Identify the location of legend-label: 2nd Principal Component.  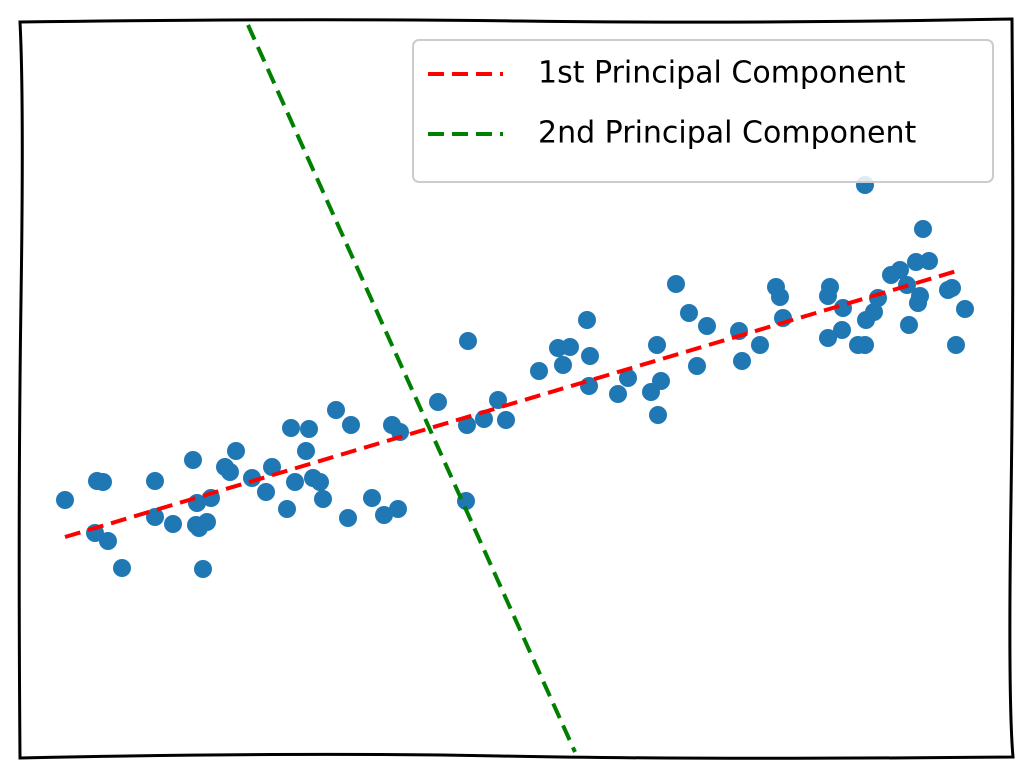
(727, 133).